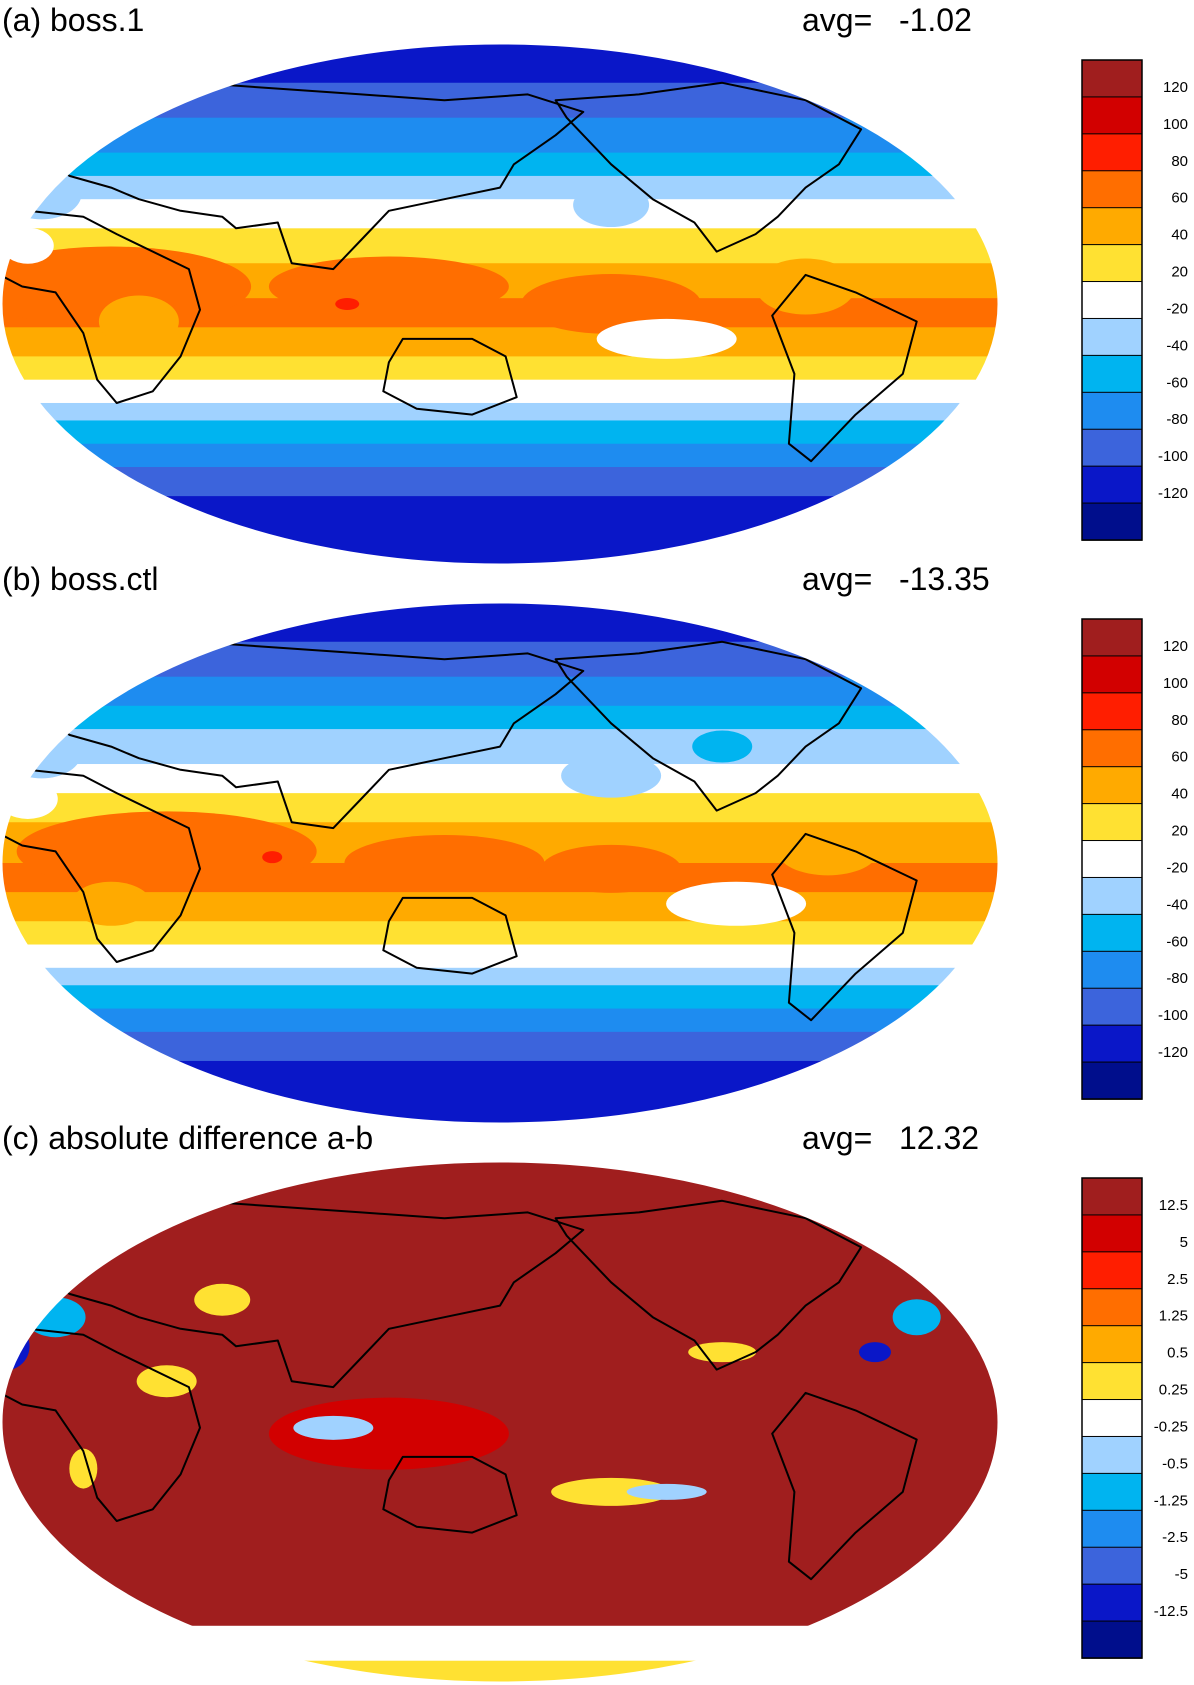 The image size is (1194, 1685). I want to click on panel-average: avg= -13.35, so click(896, 579).